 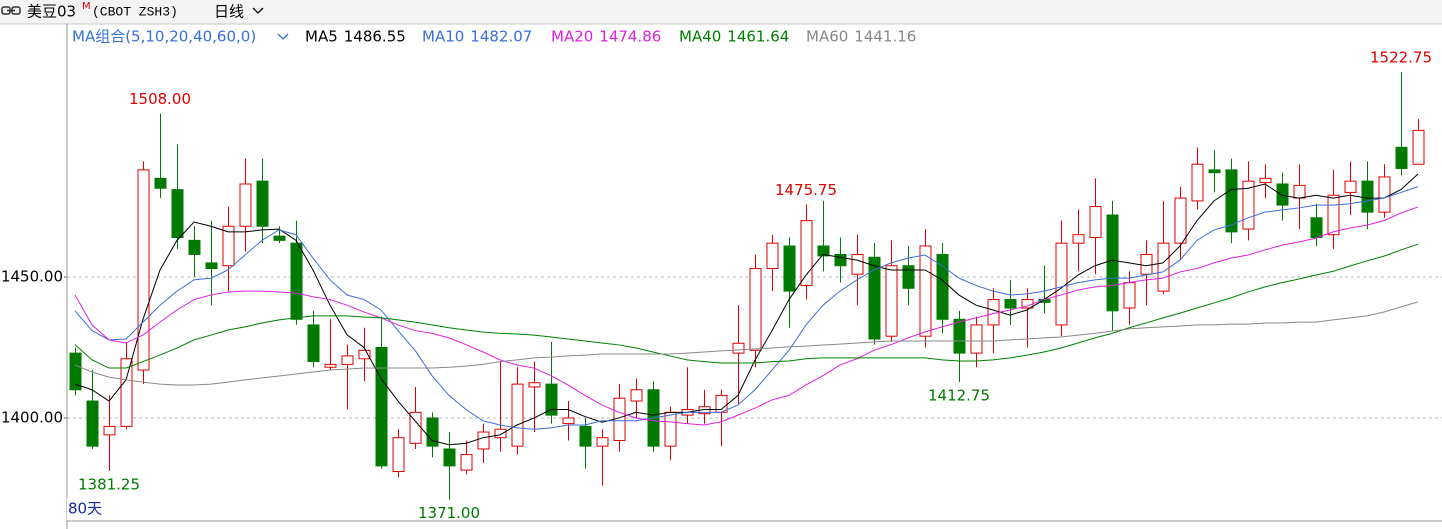 I want to click on y-tick-label: 1450.00, so click(x=32, y=277).